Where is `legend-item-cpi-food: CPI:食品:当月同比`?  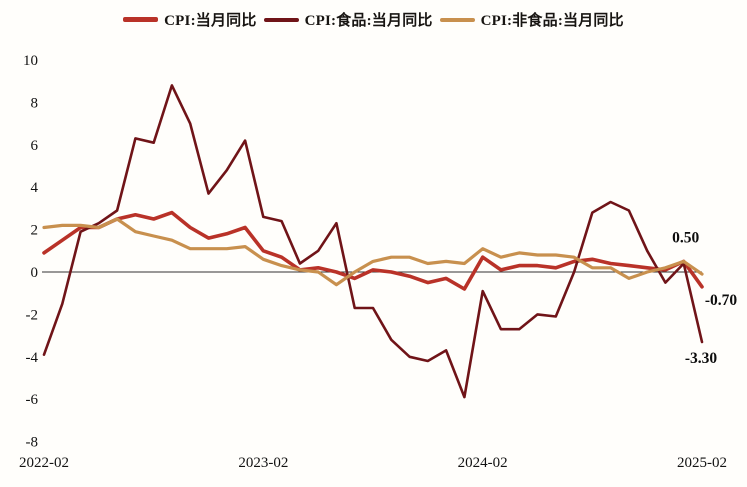 legend-item-cpi-food: CPI:食品:当月同比 is located at coordinates (348, 19).